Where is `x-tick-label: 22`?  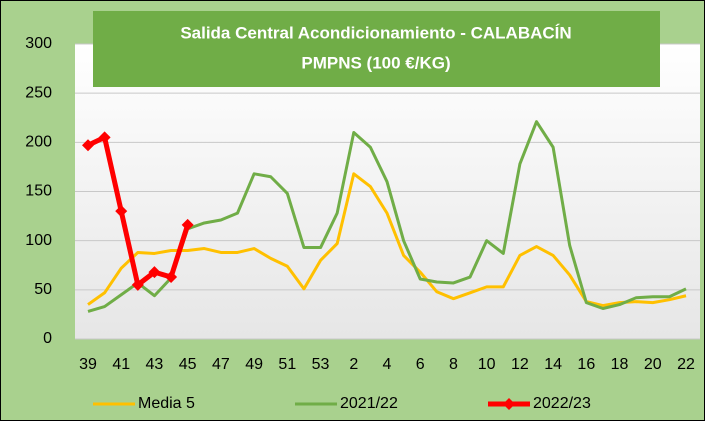 x-tick-label: 22 is located at coordinates (686, 364).